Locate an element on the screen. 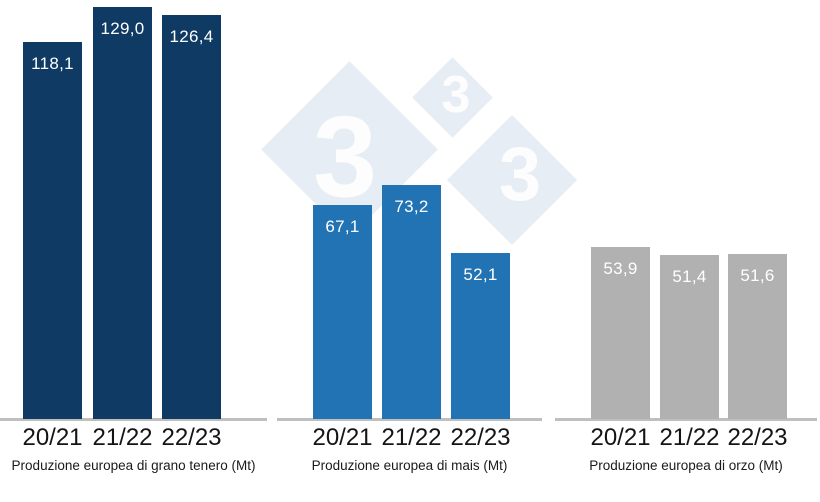 The height and width of the screenshot is (502, 820). bar-produzione-europea-di-grano-tenero-mt-22-23: 126,4 is located at coordinates (191, 217).